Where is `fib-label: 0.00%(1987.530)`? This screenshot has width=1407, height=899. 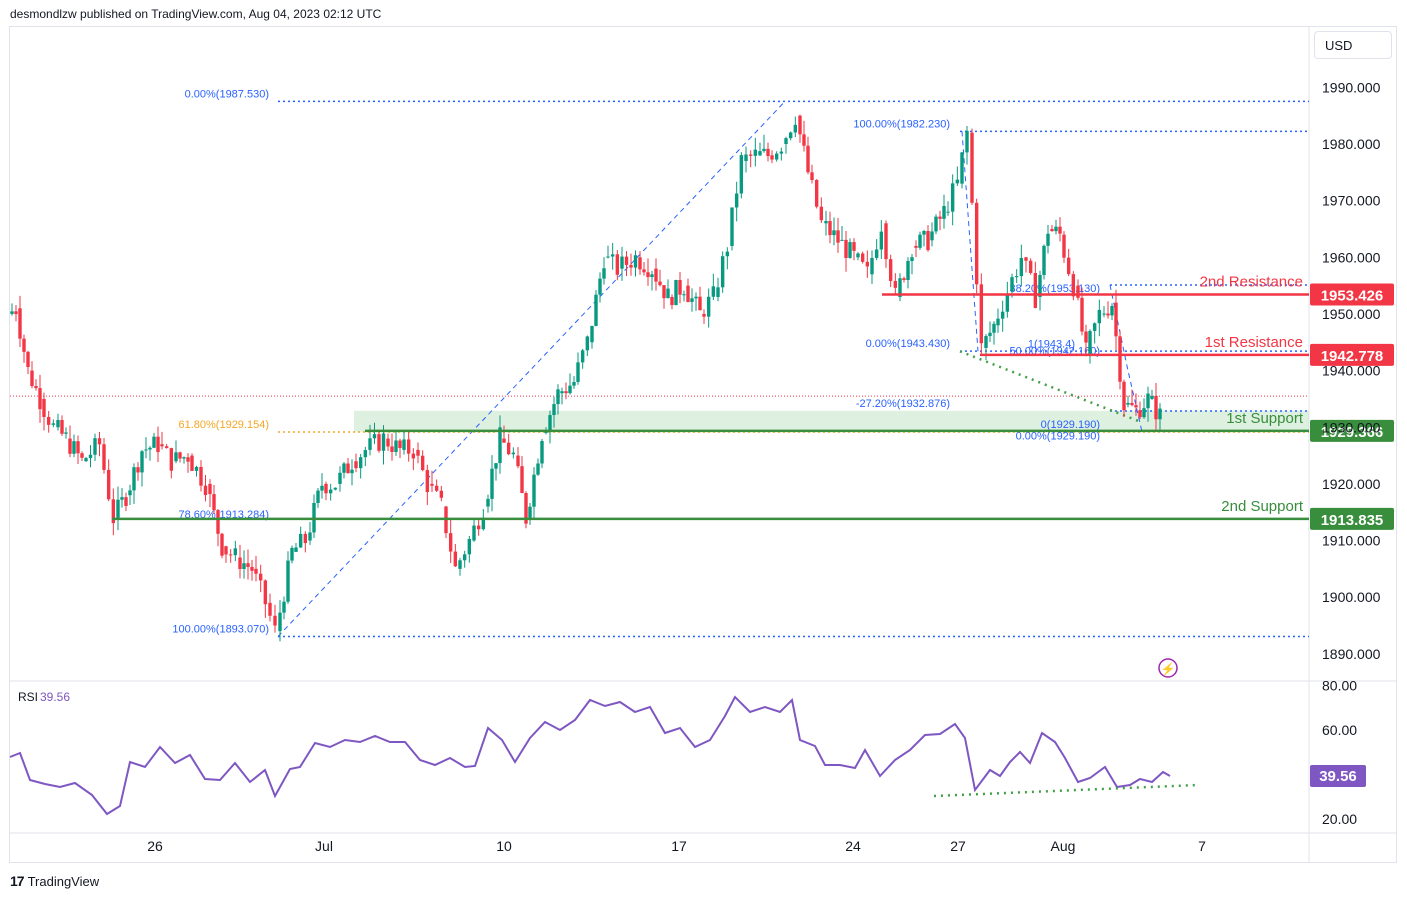 fib-label: 0.00%(1987.530) is located at coordinates (227, 94).